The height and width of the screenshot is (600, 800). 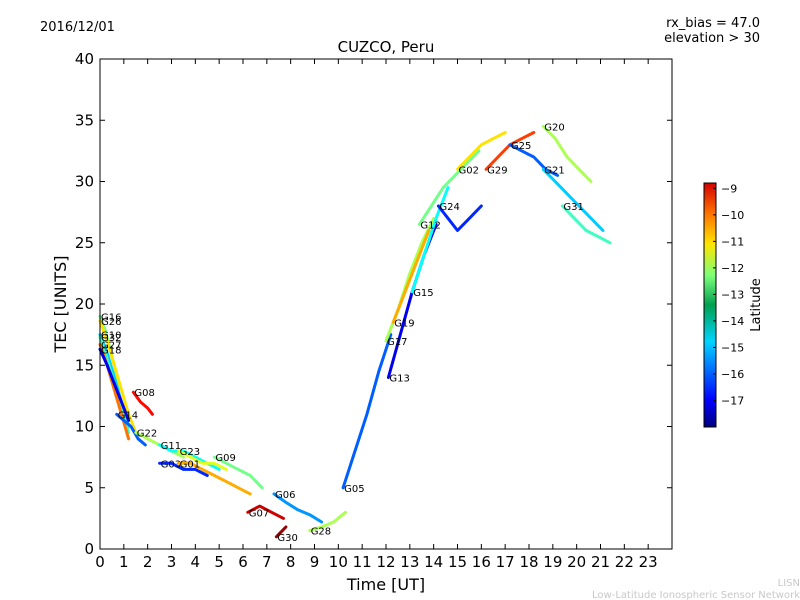 What do you see at coordinates (423, 293) in the screenshot?
I see `series-label-G15: G15` at bounding box center [423, 293].